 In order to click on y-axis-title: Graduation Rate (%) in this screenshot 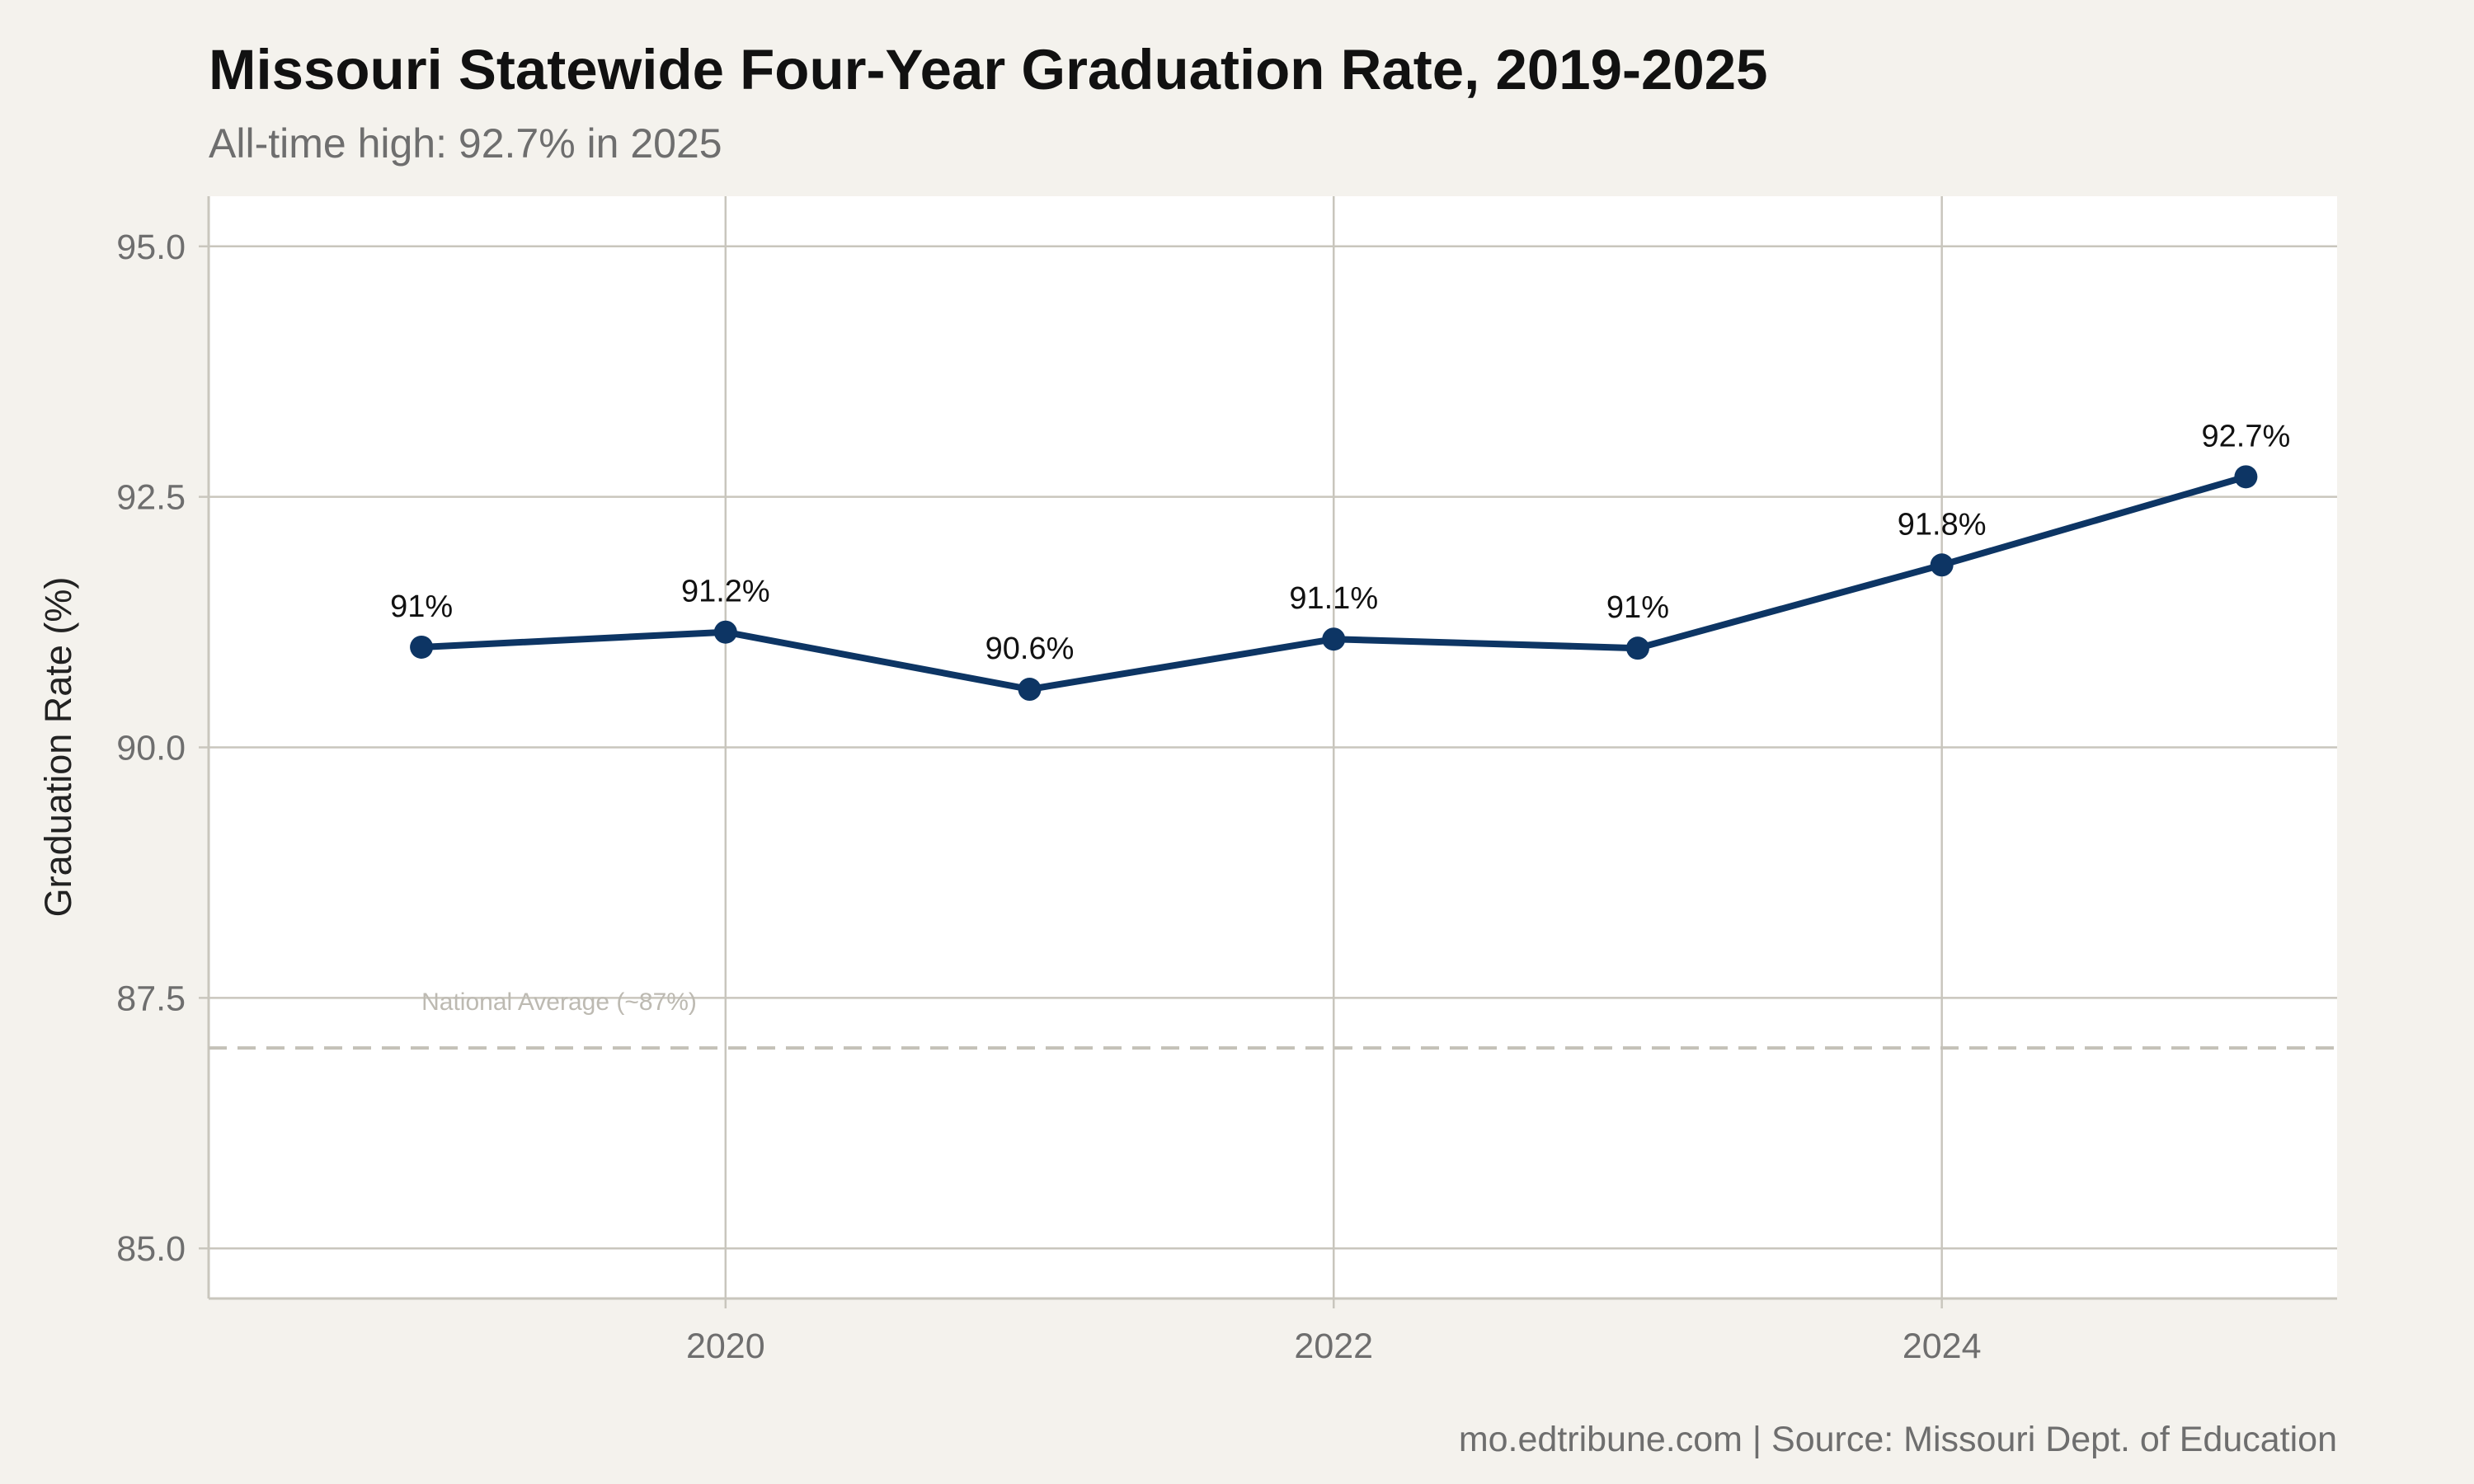, I will do `click(58, 747)`.